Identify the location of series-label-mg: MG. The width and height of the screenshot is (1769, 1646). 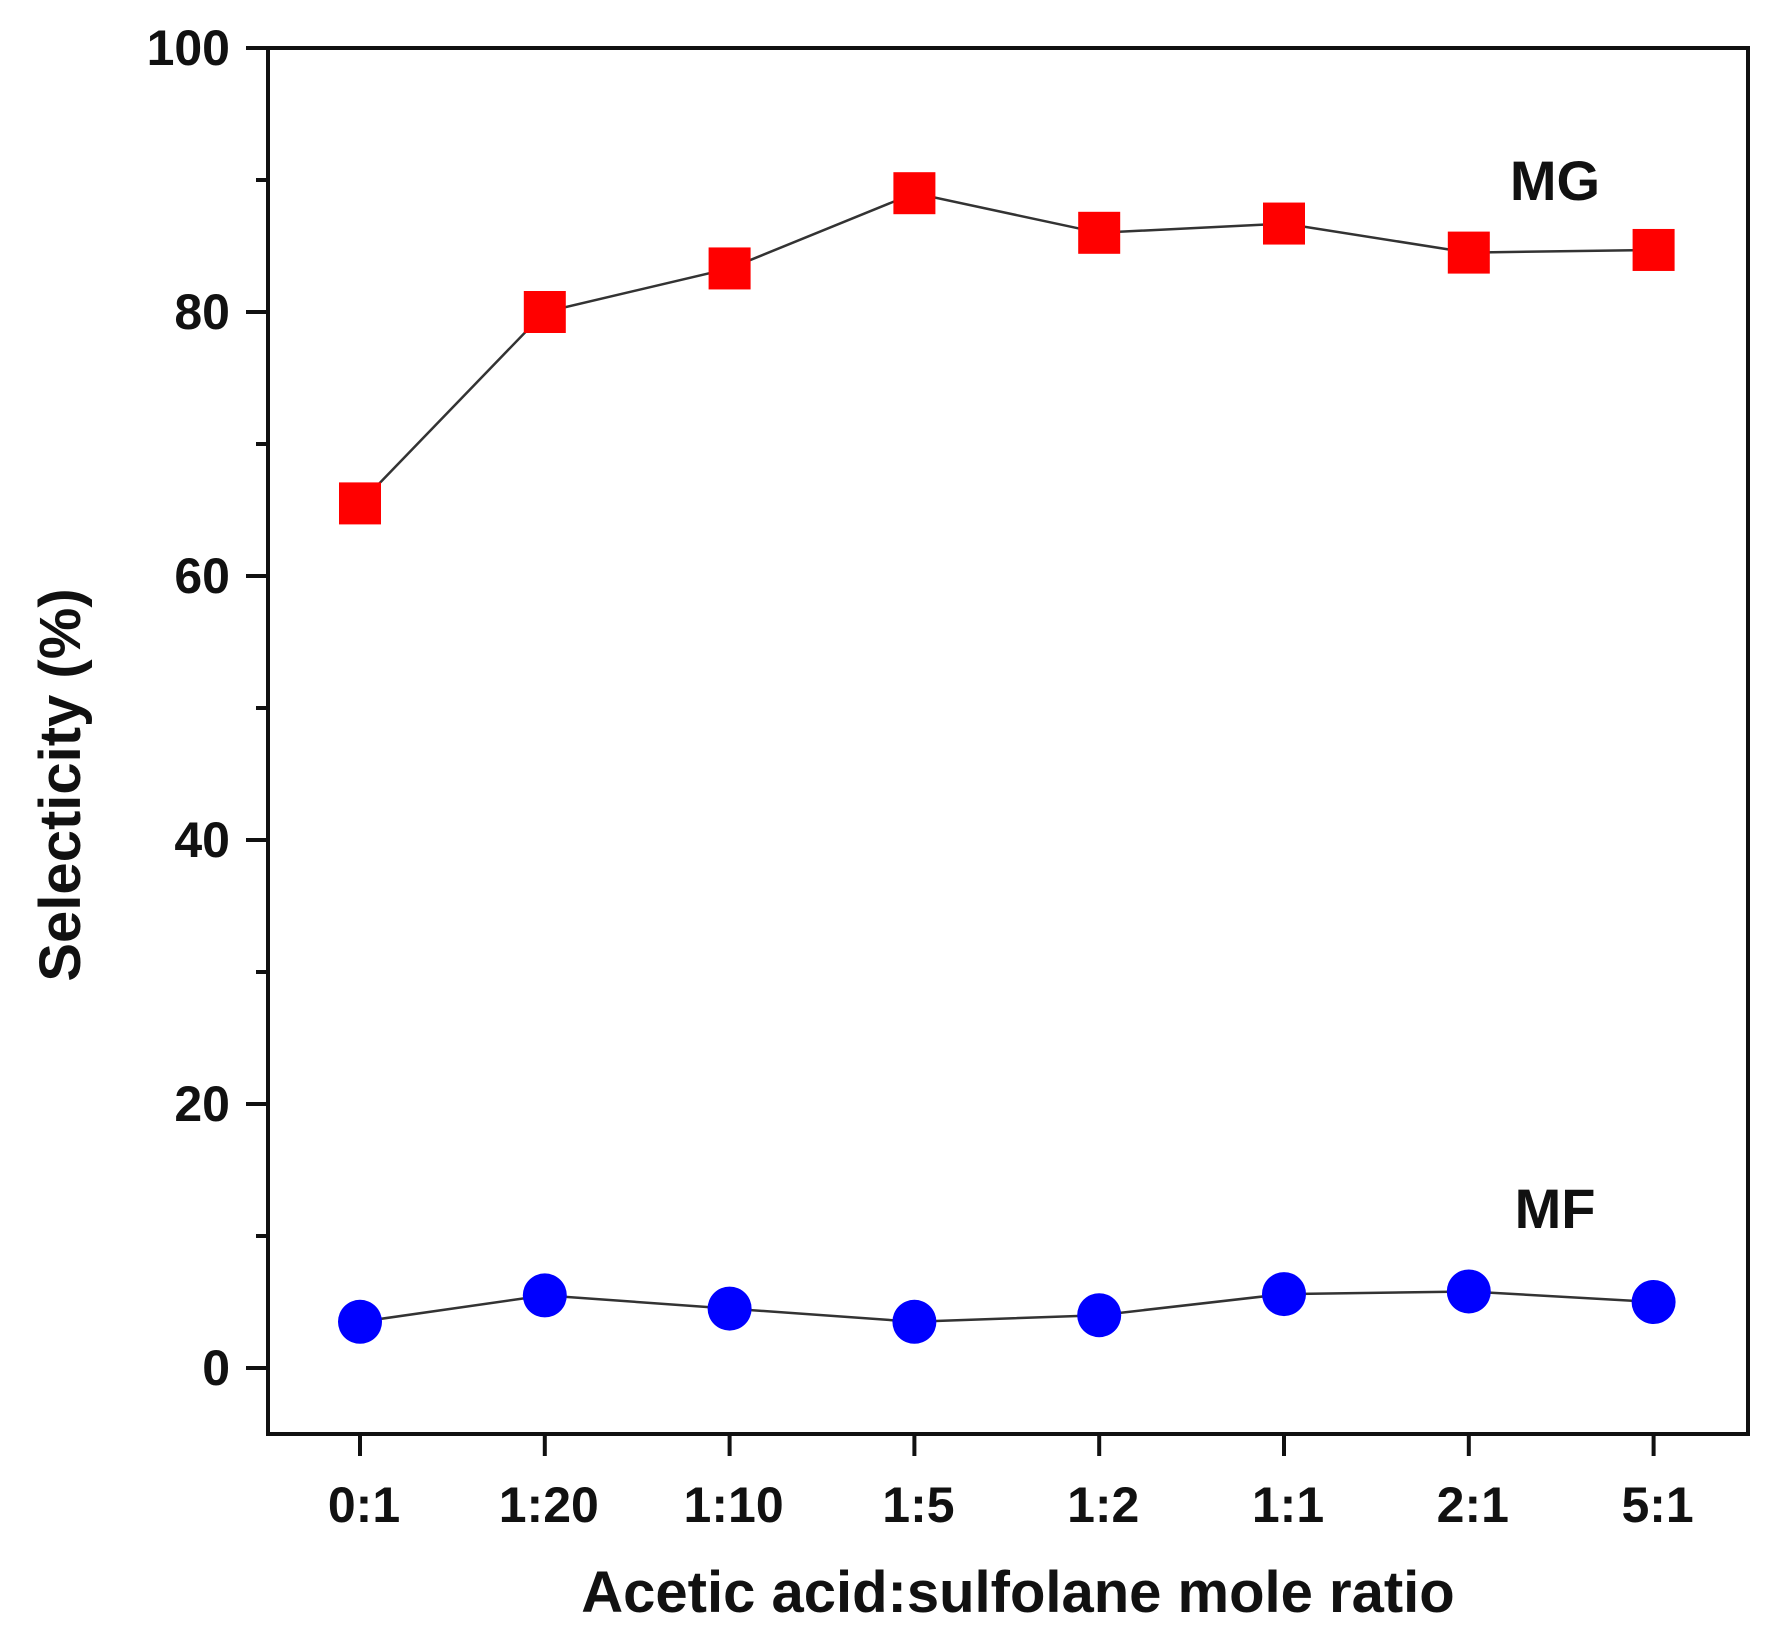
(1555, 180).